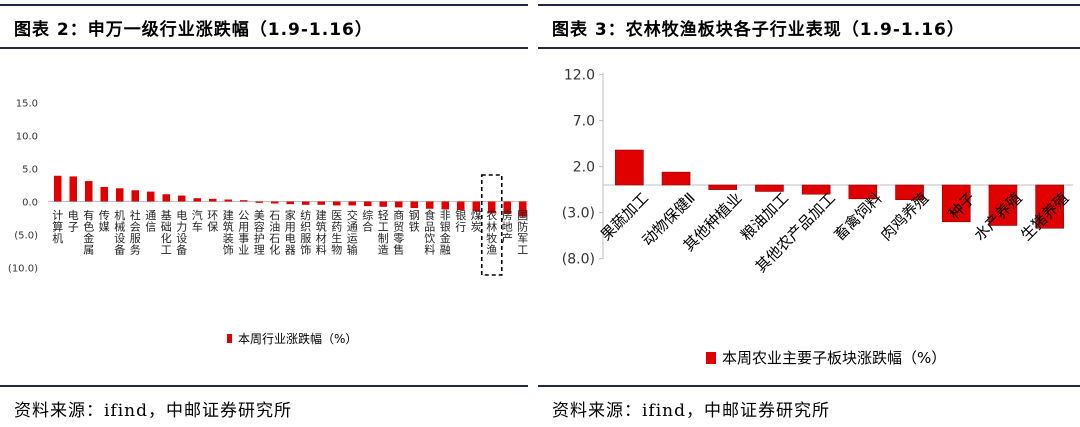 The height and width of the screenshot is (427, 1080). I want to click on y-tick-label: 15.0, so click(27, 104).